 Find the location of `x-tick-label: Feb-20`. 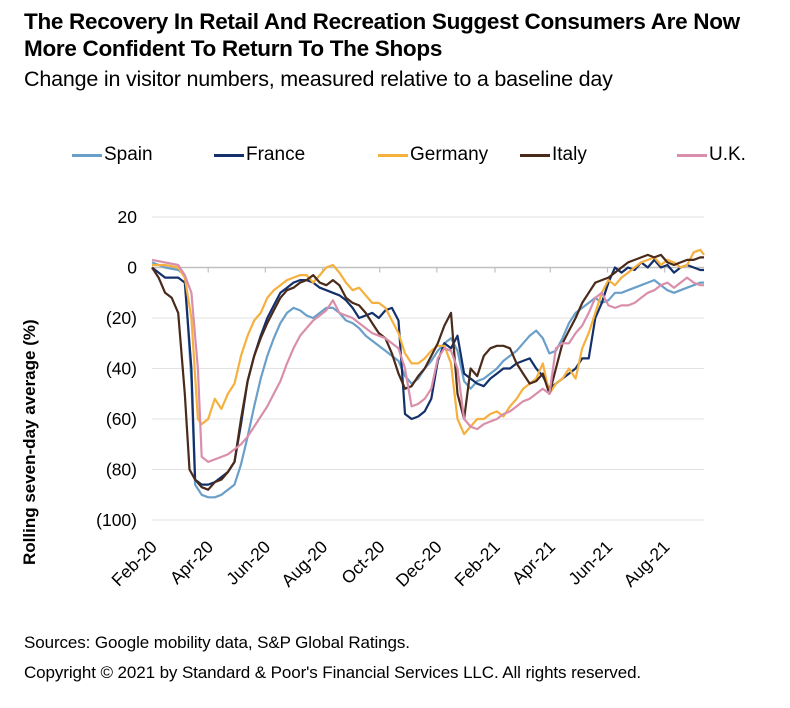

x-tick-label: Feb-20 is located at coordinates (134, 564).